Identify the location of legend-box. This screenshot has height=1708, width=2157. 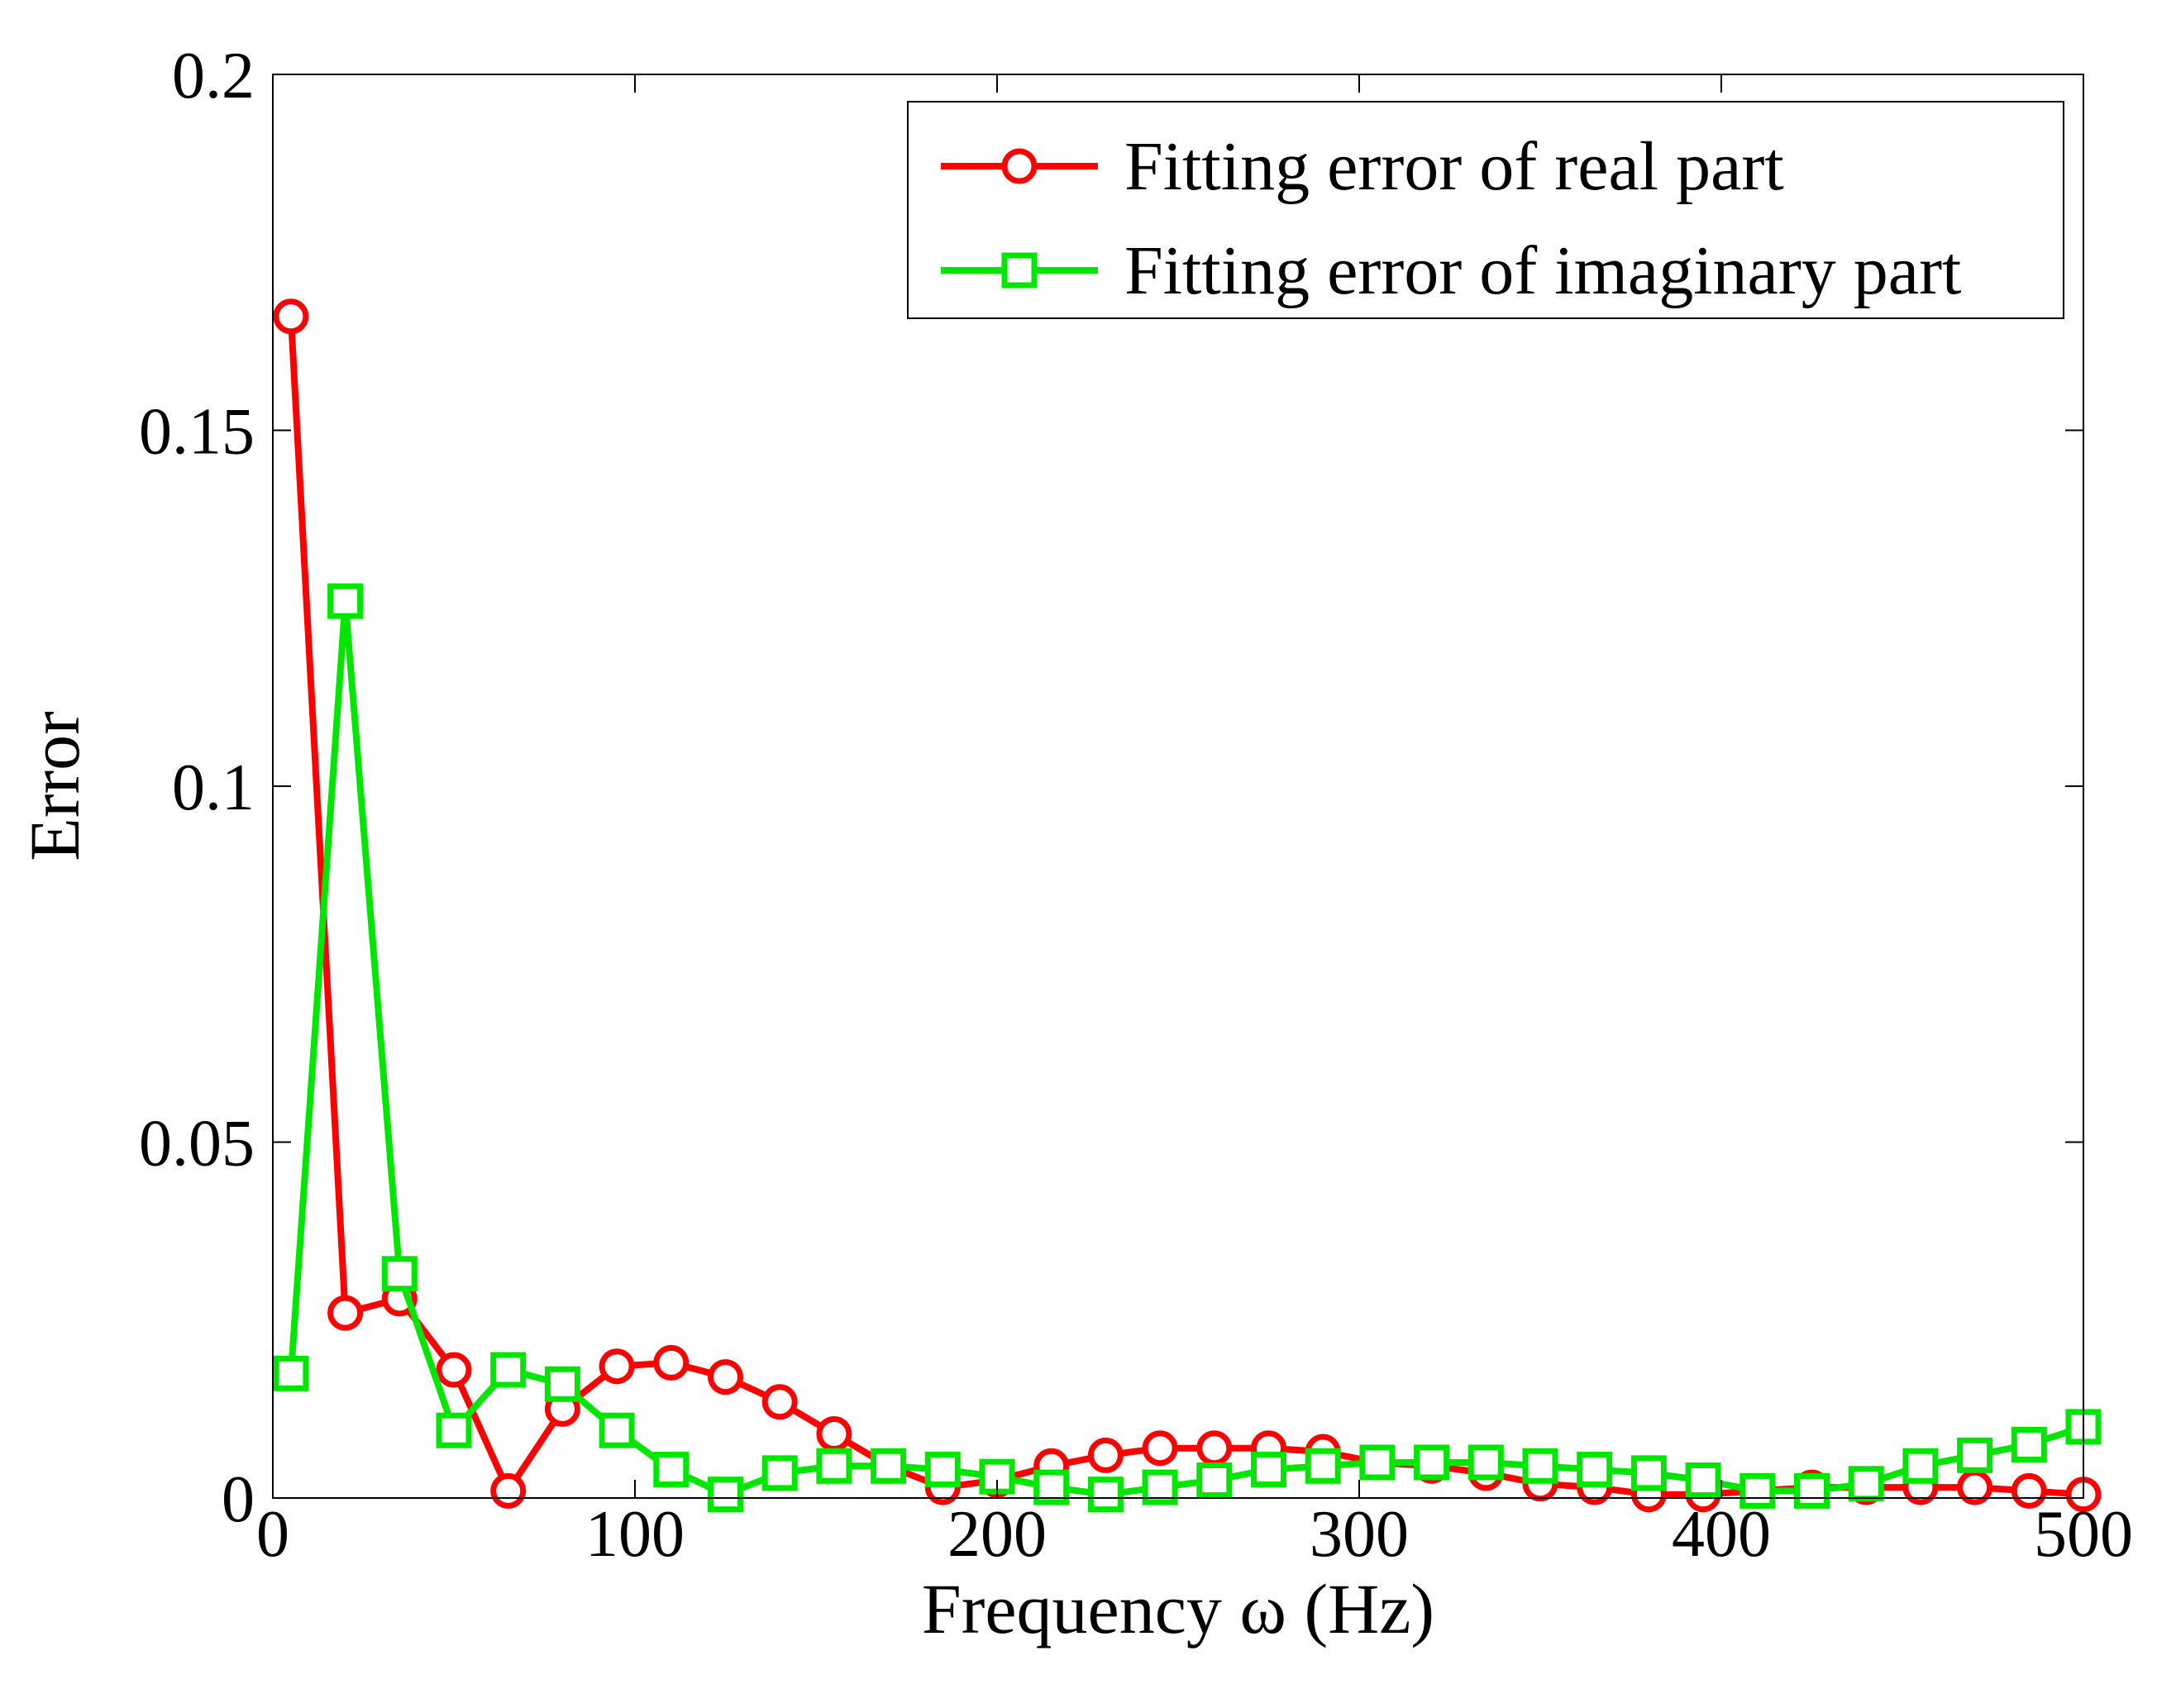
(1485, 210).